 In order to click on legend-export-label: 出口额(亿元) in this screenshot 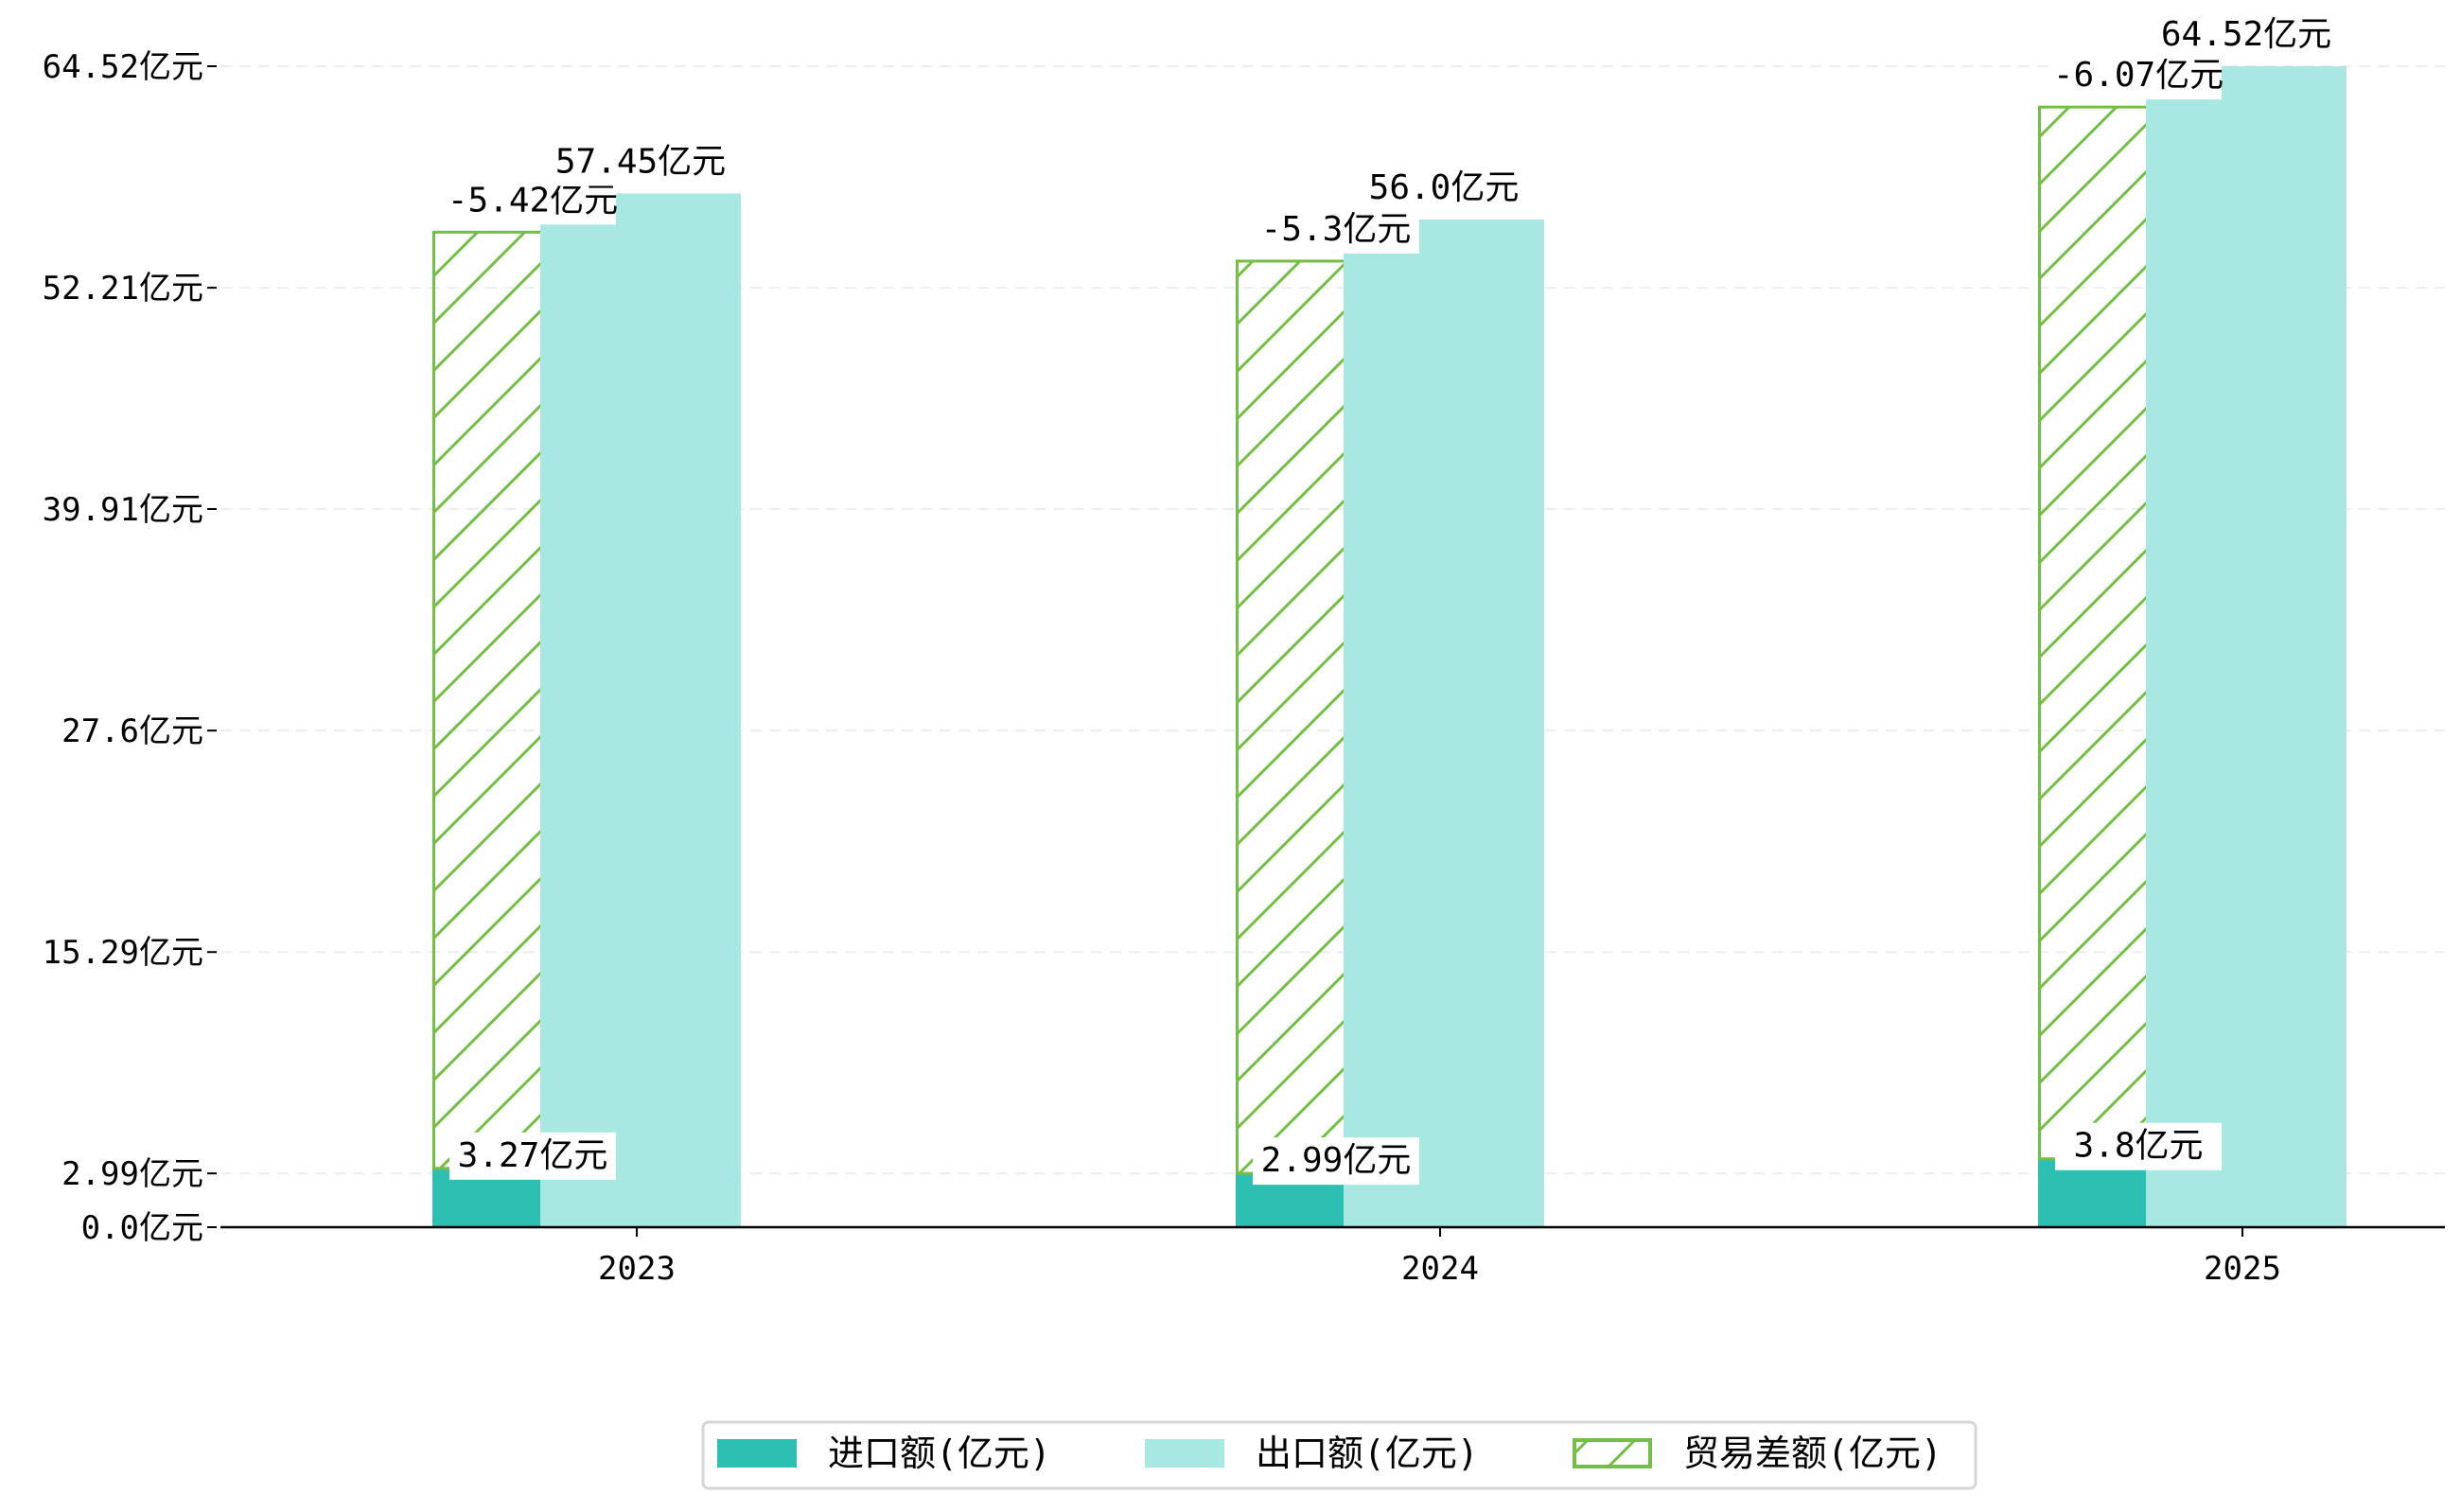, I will do `click(1367, 1454)`.